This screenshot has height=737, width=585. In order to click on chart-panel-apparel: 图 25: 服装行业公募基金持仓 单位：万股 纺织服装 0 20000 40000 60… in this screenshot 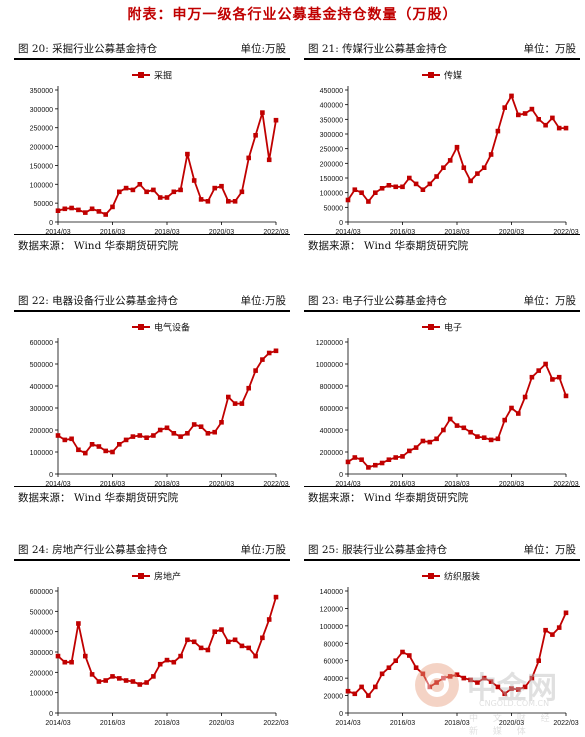, I will do `click(442, 636)`.